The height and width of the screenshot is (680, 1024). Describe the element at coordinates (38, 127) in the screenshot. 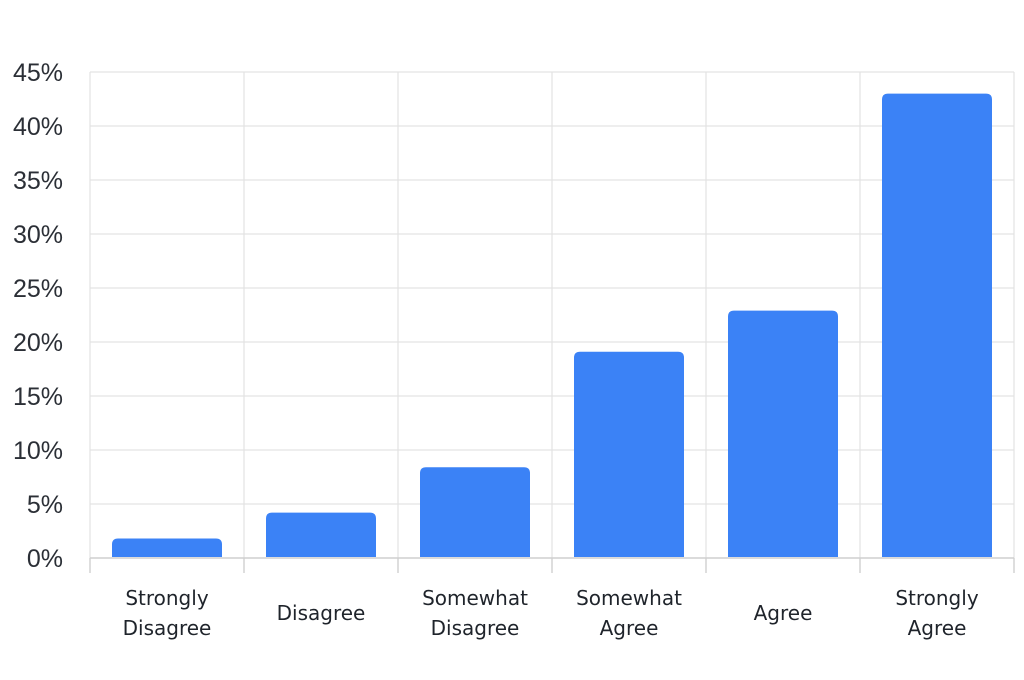

I see `y-tick-label: 40%` at that location.